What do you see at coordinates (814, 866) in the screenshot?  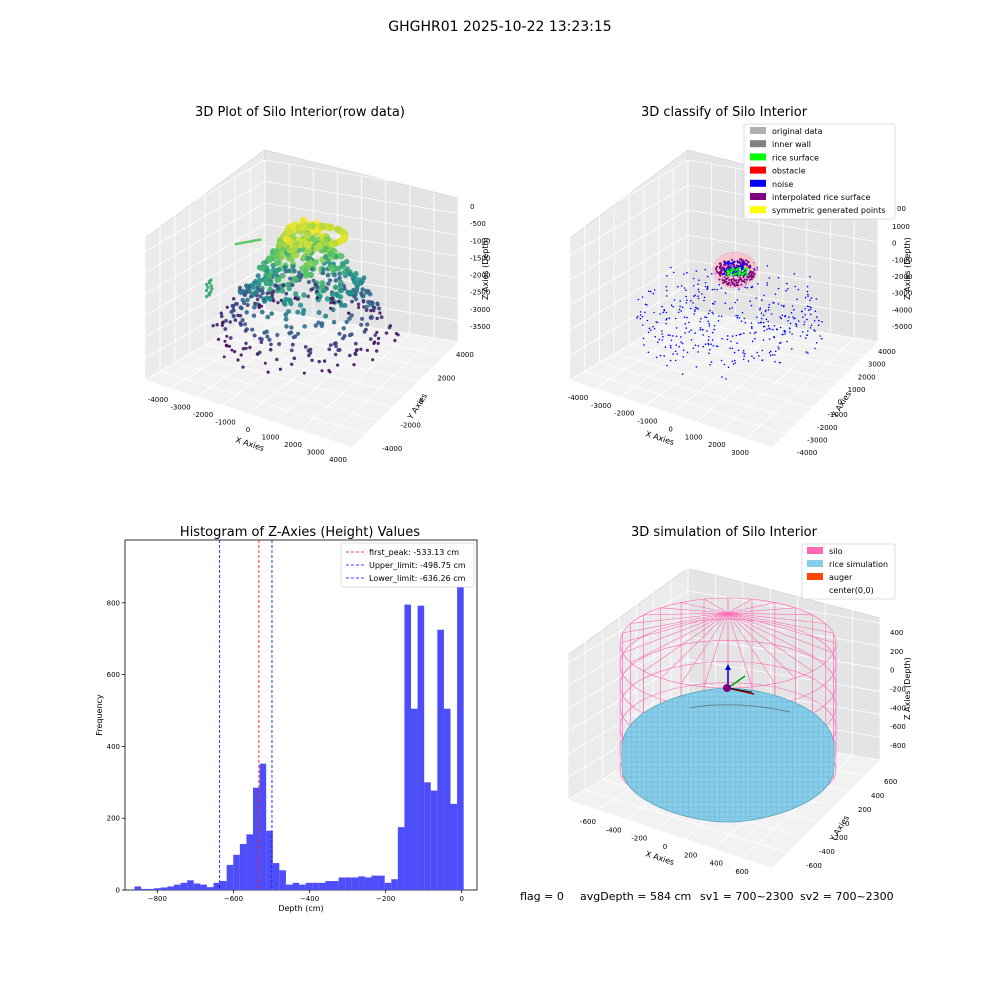 I see `tick-label: -600` at bounding box center [814, 866].